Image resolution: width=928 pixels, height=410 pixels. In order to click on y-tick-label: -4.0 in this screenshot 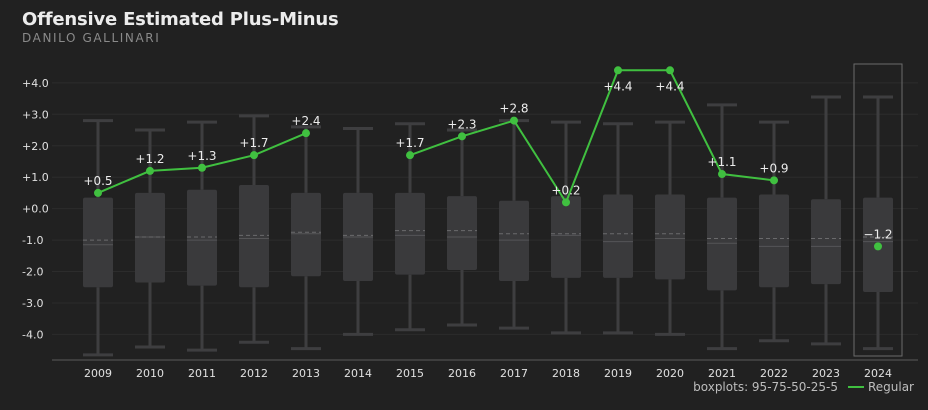, I will do `click(32, 334)`.